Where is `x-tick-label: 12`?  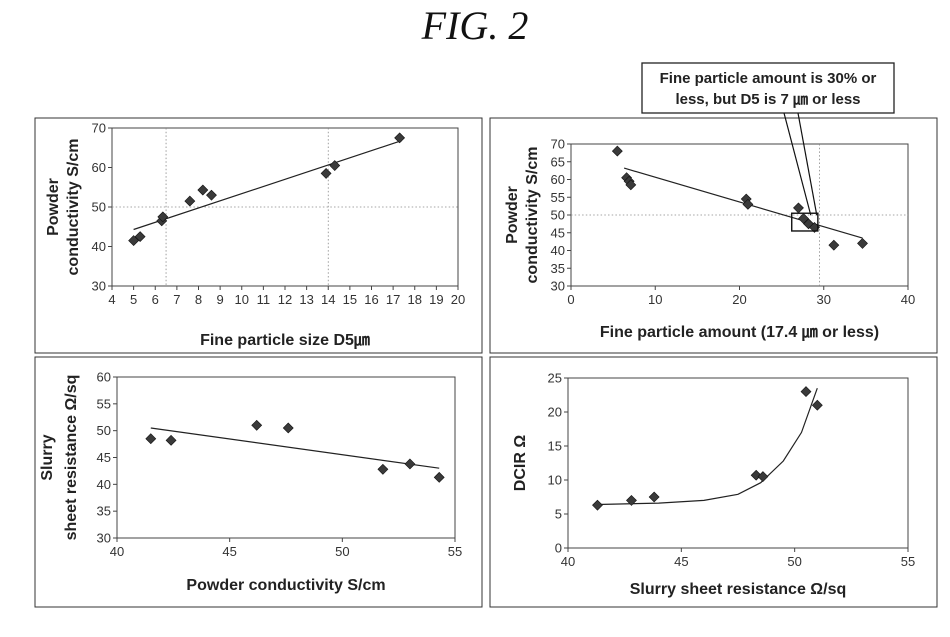
x-tick-label: 12 is located at coordinates (285, 299).